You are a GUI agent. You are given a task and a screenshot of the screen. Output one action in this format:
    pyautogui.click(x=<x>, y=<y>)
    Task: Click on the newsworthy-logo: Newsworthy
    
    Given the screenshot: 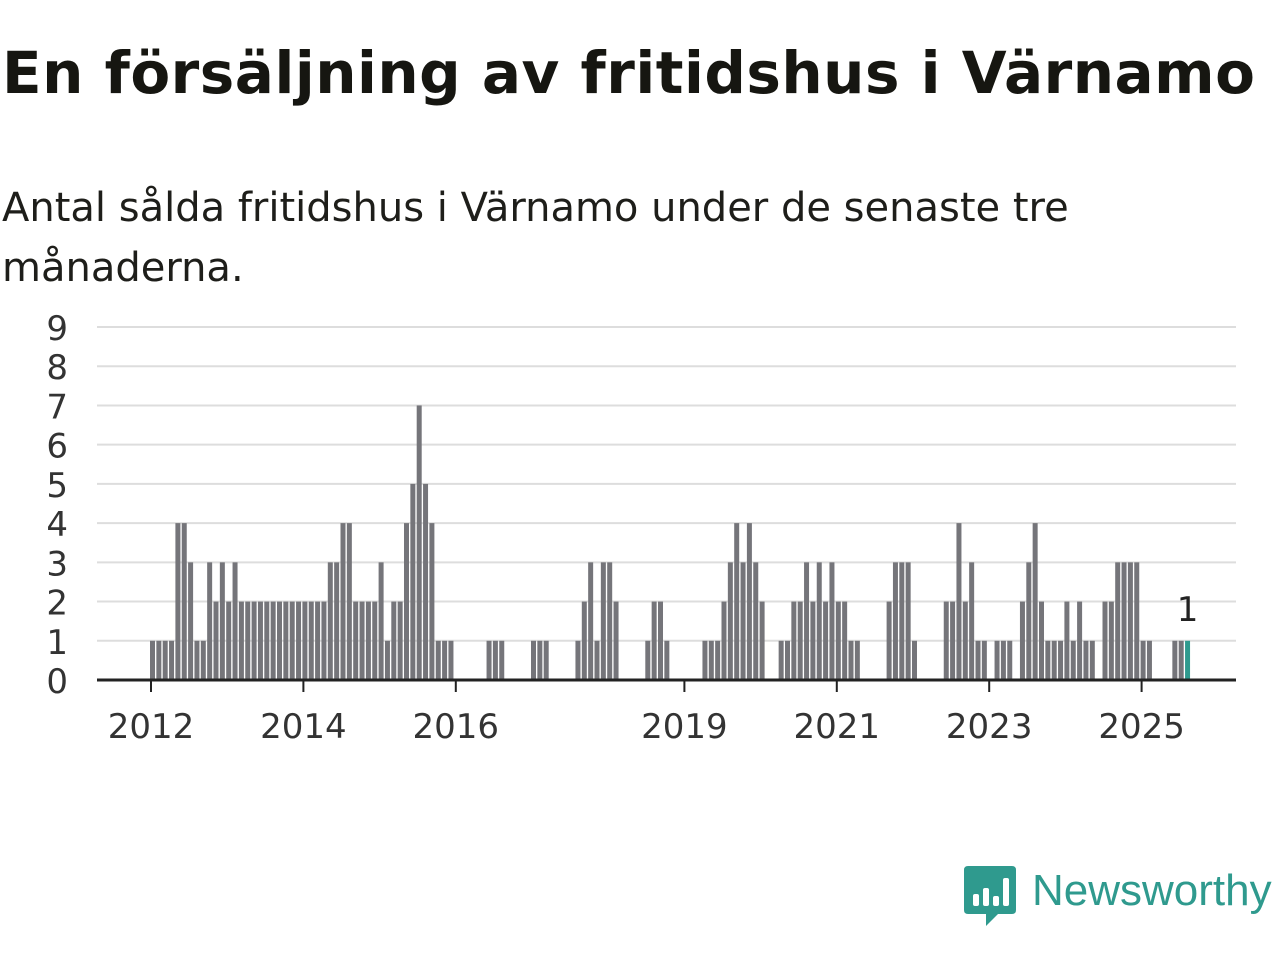 What is the action you would take?
    pyautogui.click(x=1122, y=896)
    